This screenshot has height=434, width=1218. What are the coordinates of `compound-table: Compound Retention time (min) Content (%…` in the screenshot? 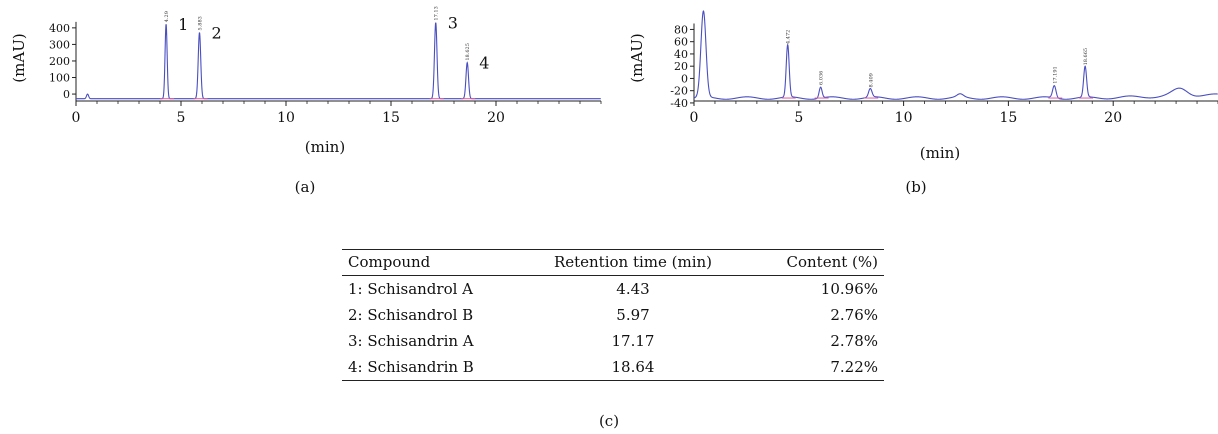 It's located at (613, 315).